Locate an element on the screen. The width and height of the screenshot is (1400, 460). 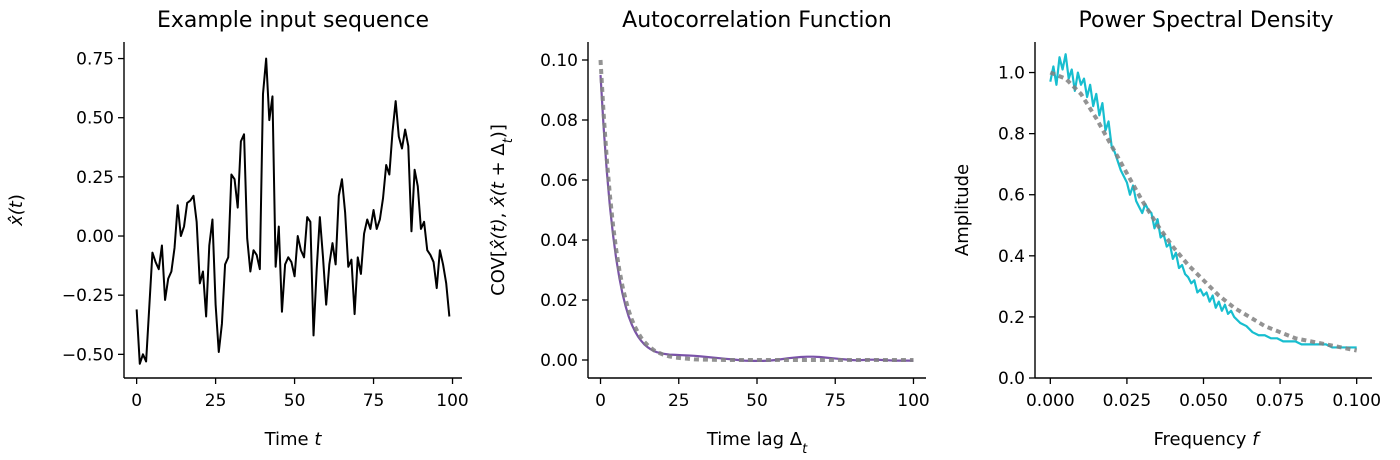
label-part: x̂(t is located at coordinates (498, 194).